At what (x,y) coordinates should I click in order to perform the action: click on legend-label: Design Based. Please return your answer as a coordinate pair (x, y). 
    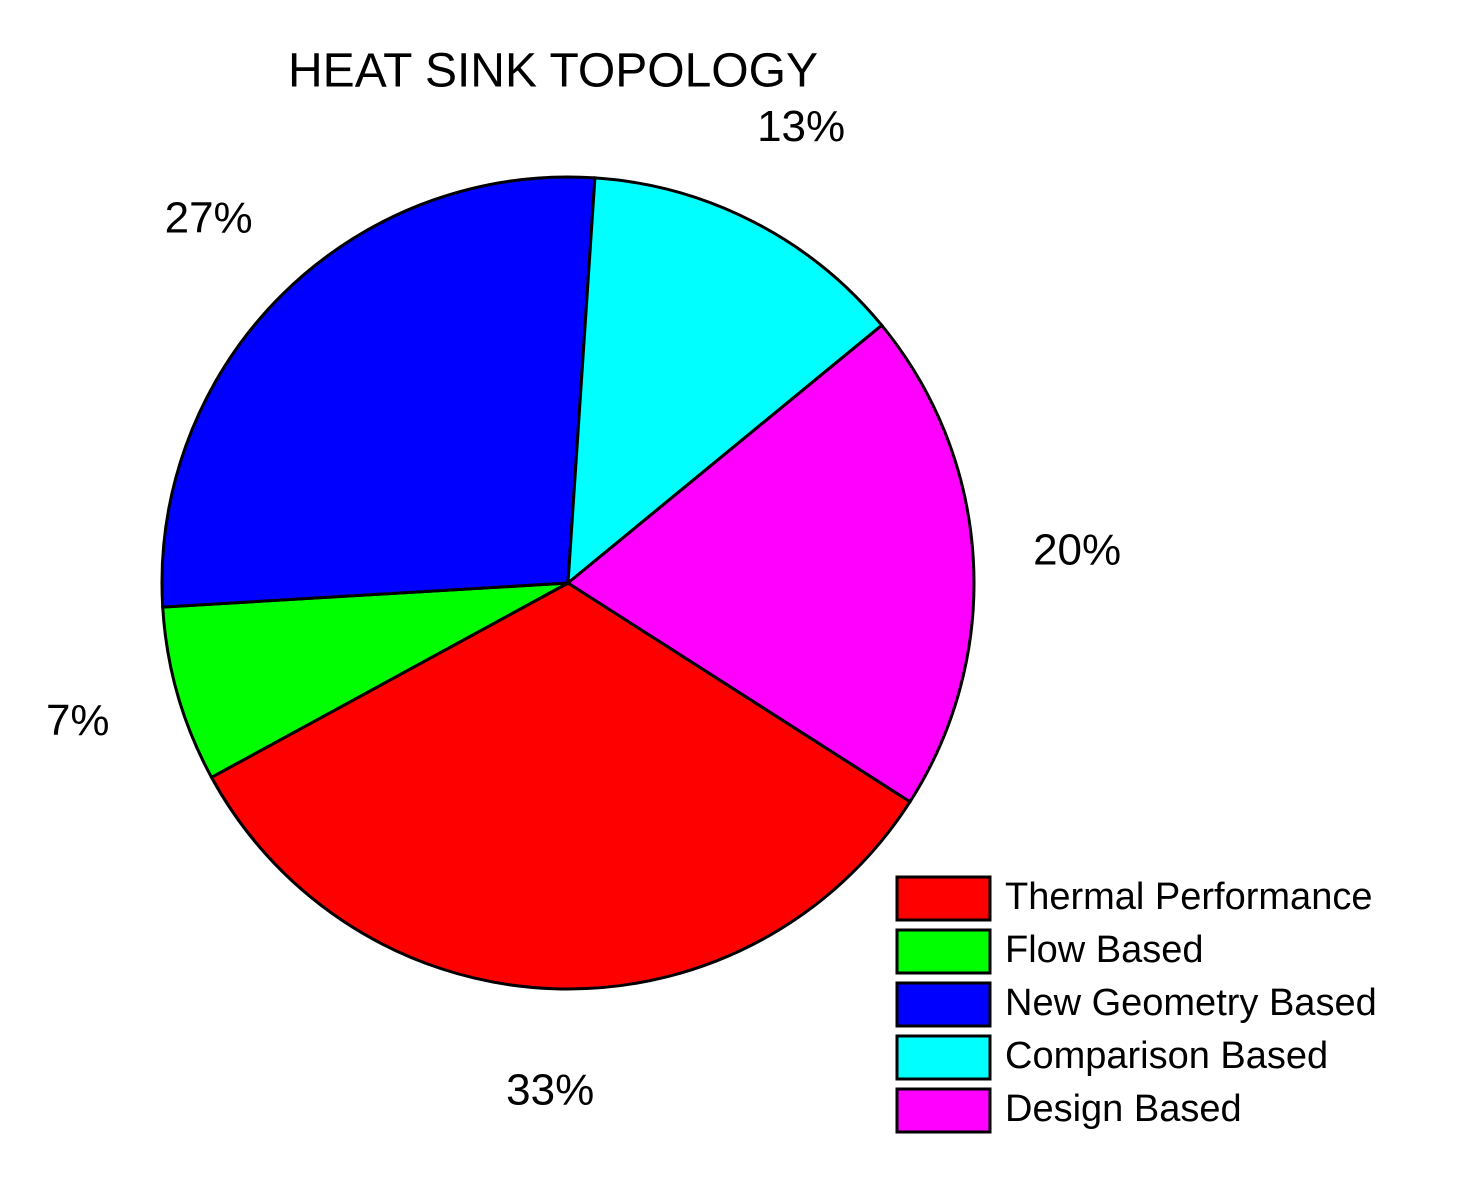
    Looking at the image, I should click on (1123, 1109).